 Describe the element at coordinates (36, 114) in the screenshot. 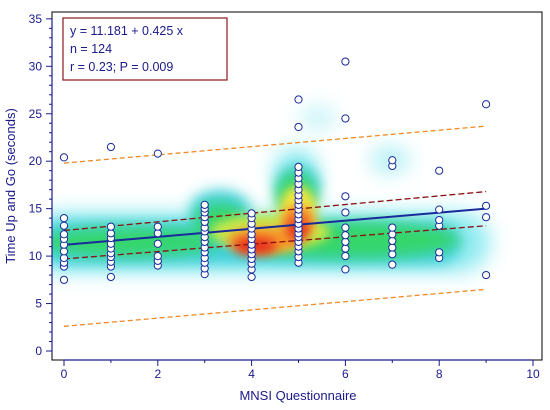

I see `y-tick-label: 25` at that location.